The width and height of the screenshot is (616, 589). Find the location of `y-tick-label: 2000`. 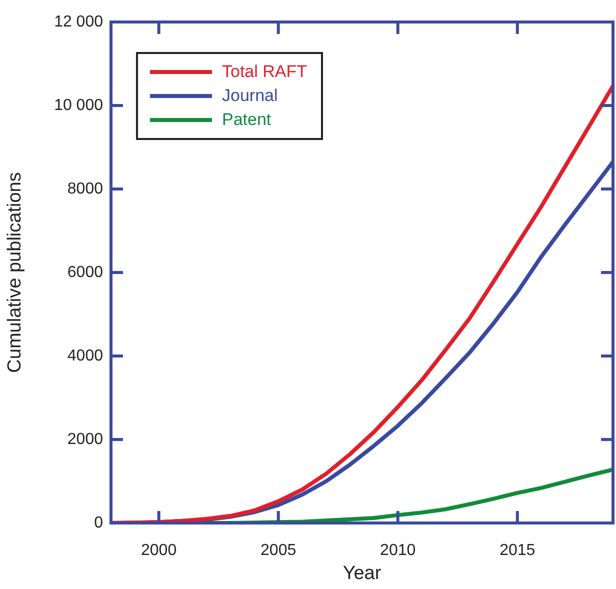

y-tick-label: 2000 is located at coordinates (85, 439).